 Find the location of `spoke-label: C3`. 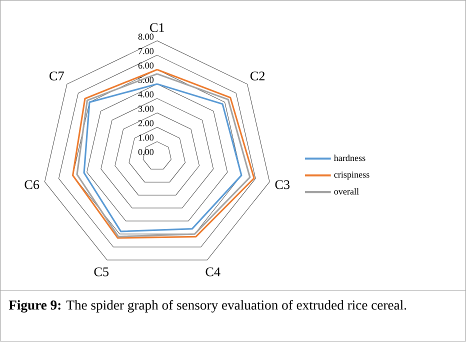

spoke-label: C3 is located at coordinates (282, 185).